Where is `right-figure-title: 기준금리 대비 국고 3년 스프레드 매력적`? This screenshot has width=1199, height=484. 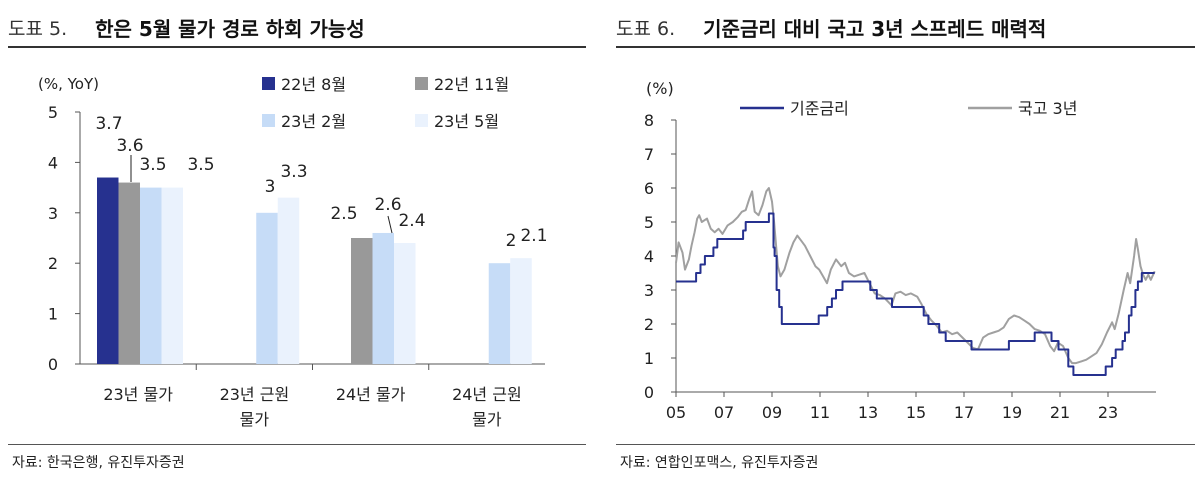 right-figure-title: 기준금리 대비 국고 3년 스프레드 매력적 is located at coordinates (875, 28).